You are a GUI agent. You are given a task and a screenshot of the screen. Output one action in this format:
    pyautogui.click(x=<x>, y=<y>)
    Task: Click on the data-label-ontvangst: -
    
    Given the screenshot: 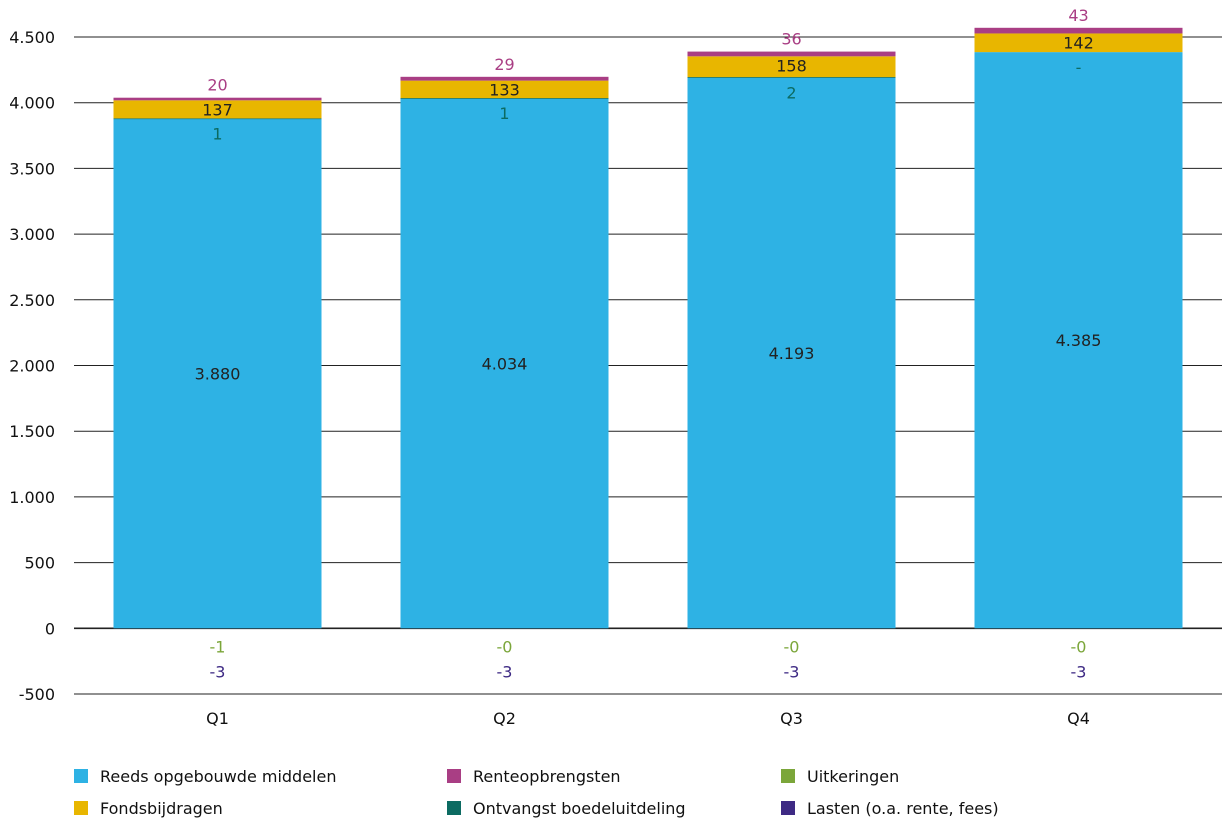 What is the action you would take?
    pyautogui.click(x=1079, y=67)
    